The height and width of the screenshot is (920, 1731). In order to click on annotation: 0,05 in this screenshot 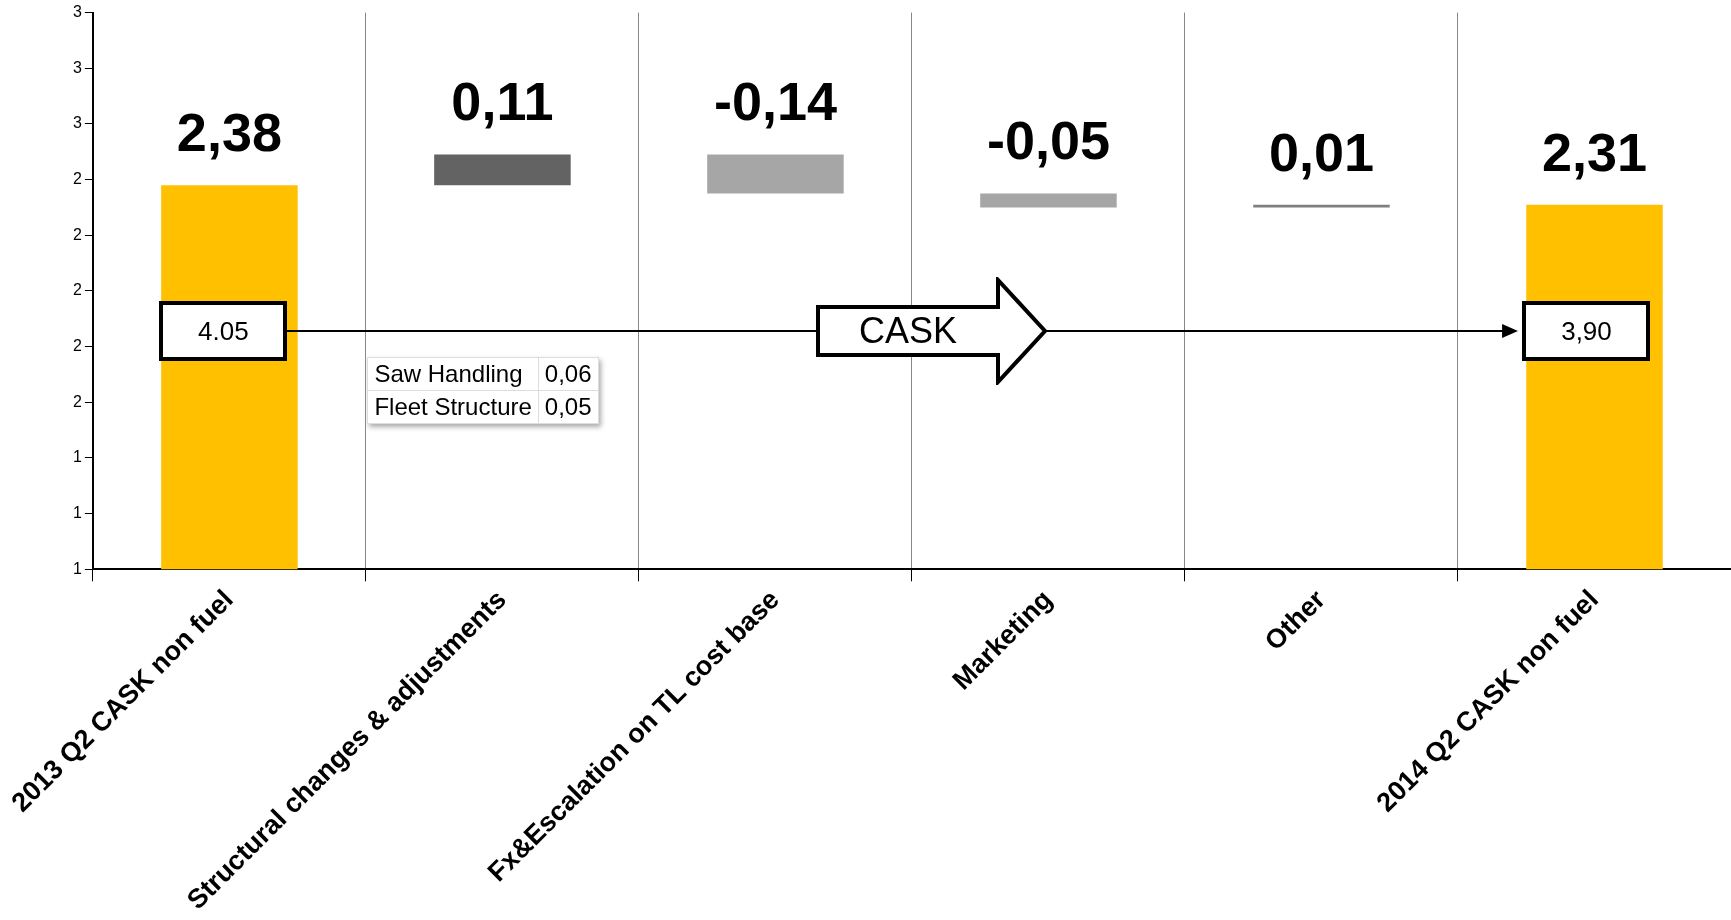, I will do `click(568, 407)`.